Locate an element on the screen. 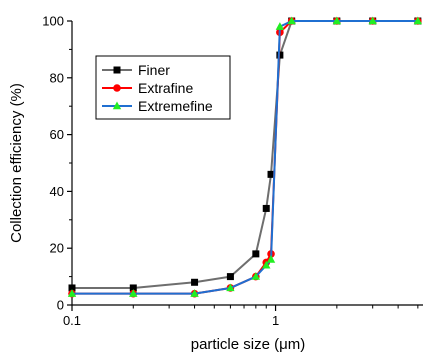 The height and width of the screenshot is (356, 425). legend-label: Extremefine is located at coordinates (175, 106).